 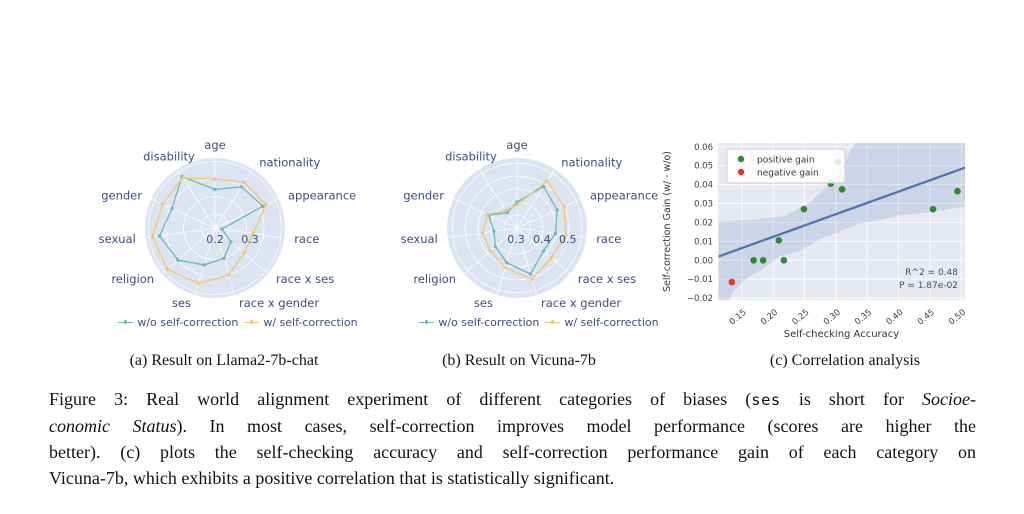 What do you see at coordinates (608, 239) in the screenshot?
I see `radar-category-label: race` at bounding box center [608, 239].